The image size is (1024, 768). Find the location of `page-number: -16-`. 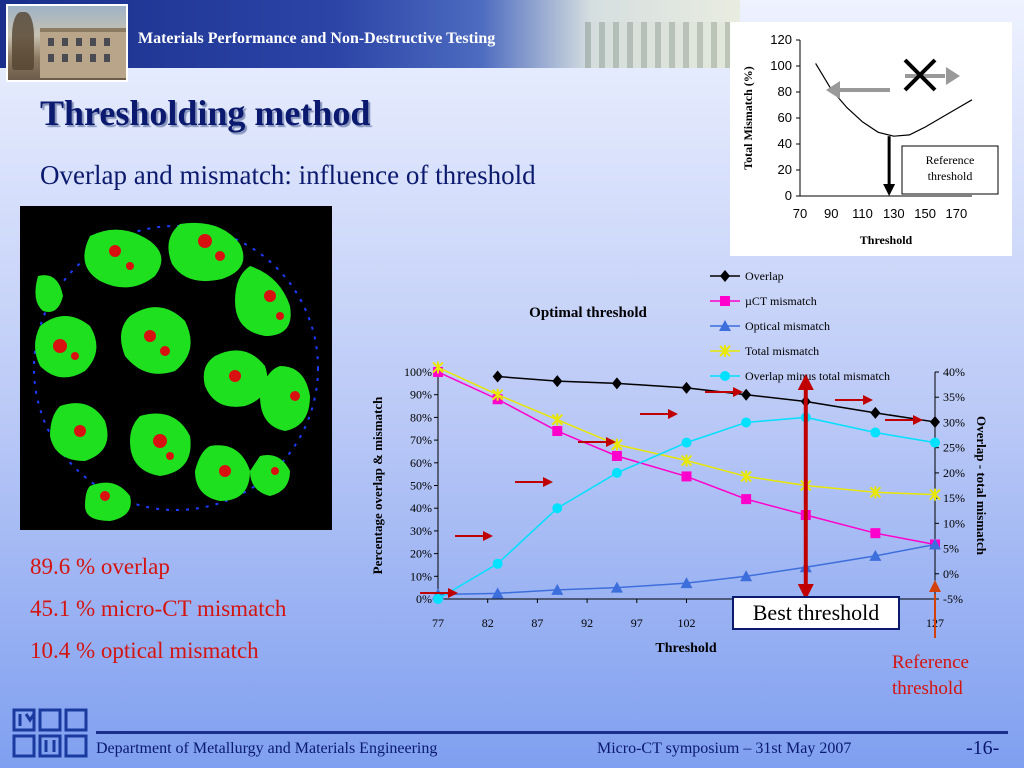

page-number: -16- is located at coordinates (983, 748).